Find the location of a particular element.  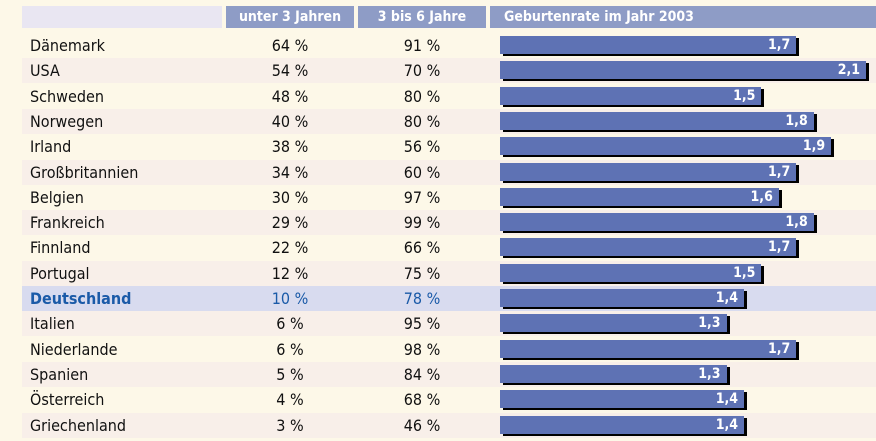

age3to6: 60 % is located at coordinates (422, 172).